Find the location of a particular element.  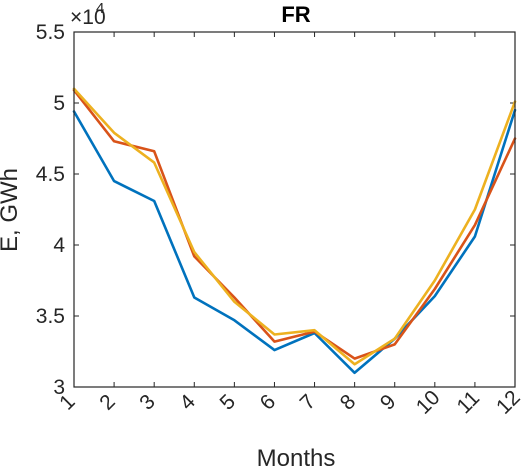

x-tick-label: 5 is located at coordinates (228, 402).